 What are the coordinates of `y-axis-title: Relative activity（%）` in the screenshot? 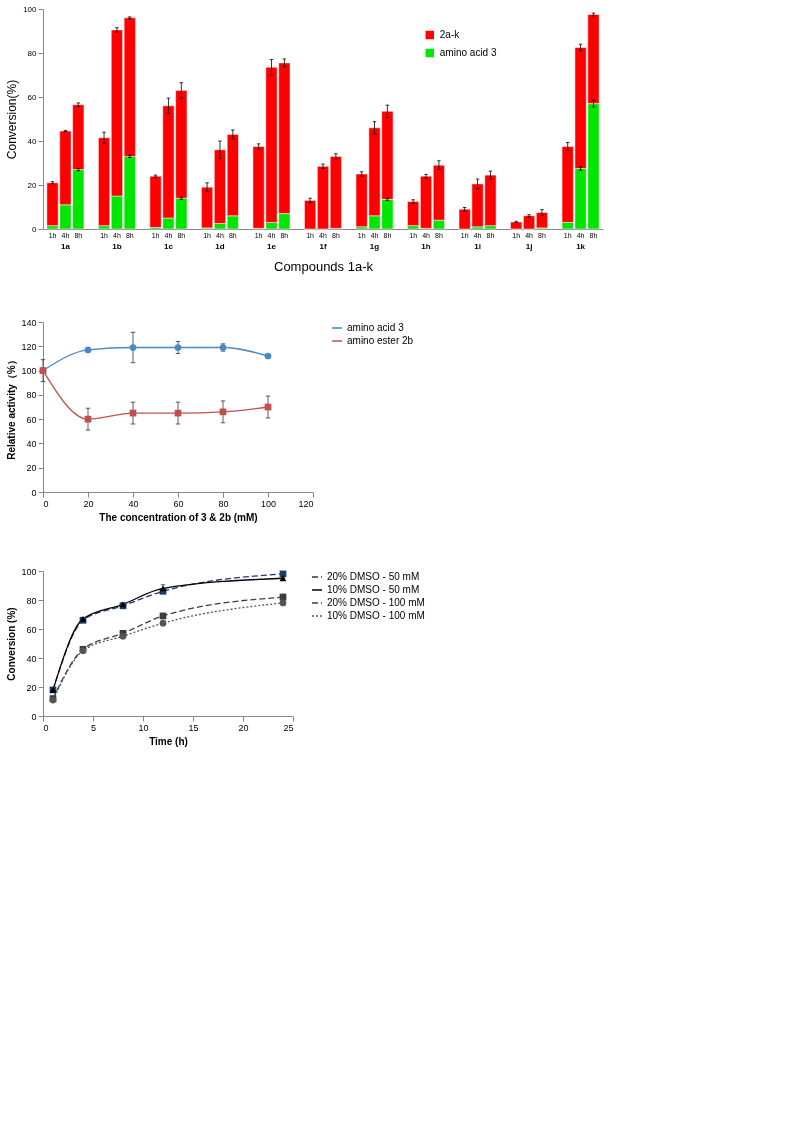 It's located at (12, 407).